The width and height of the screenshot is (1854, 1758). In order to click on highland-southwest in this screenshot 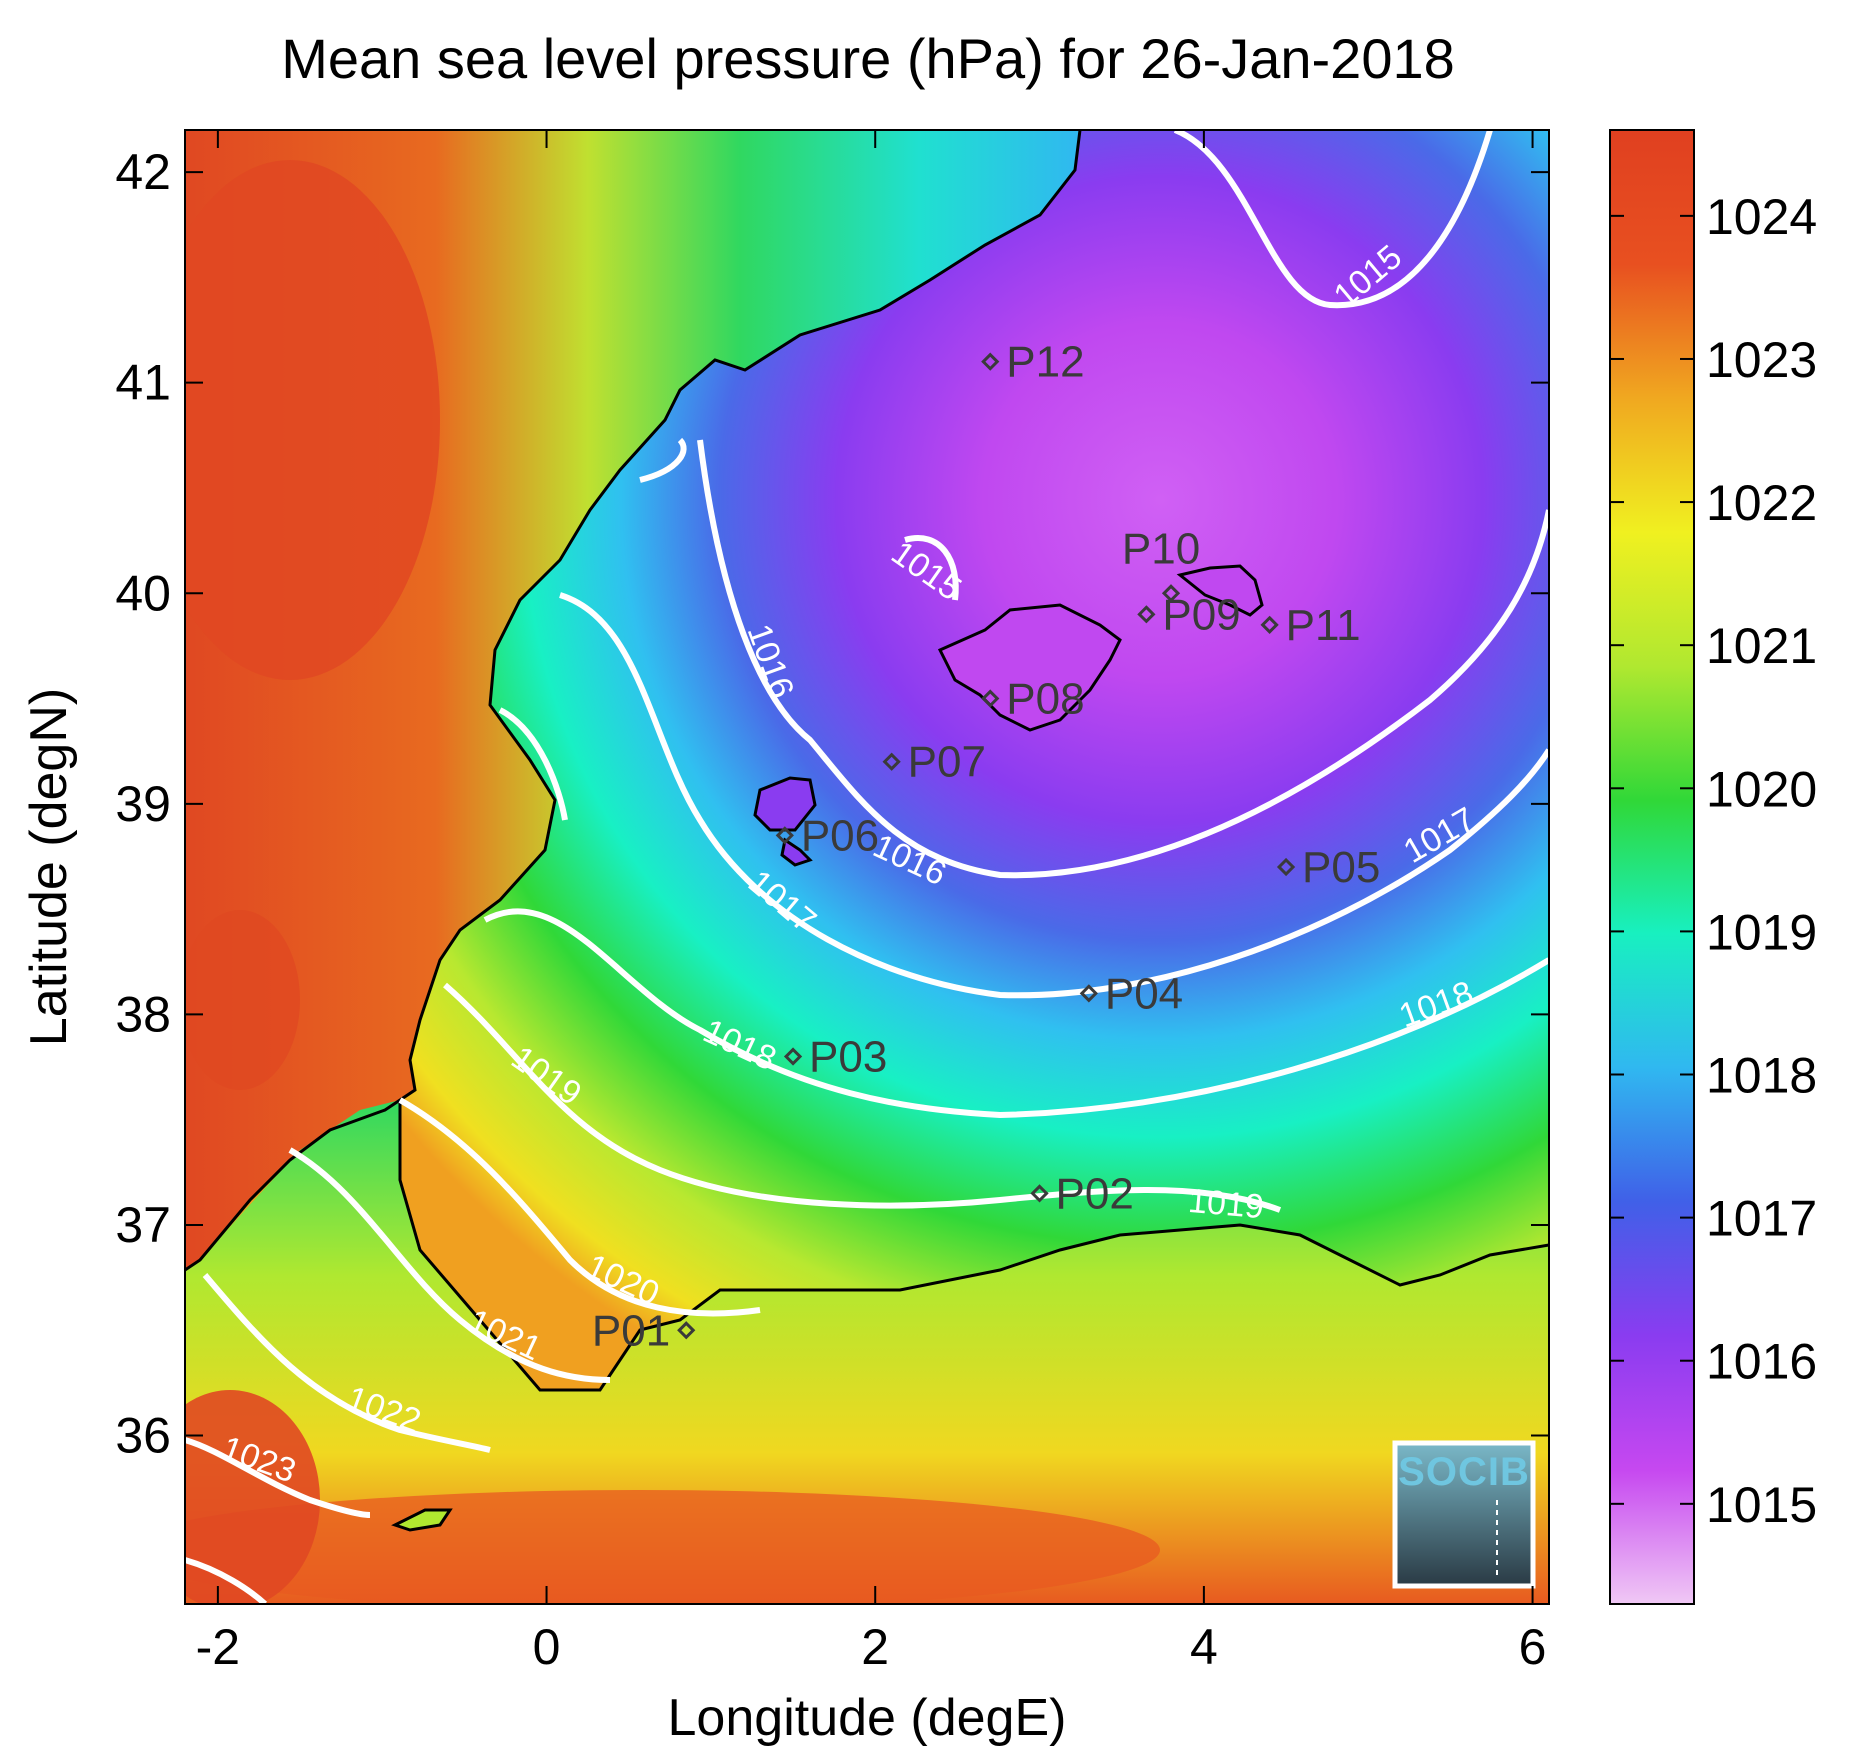, I will do `click(252, 1497)`.